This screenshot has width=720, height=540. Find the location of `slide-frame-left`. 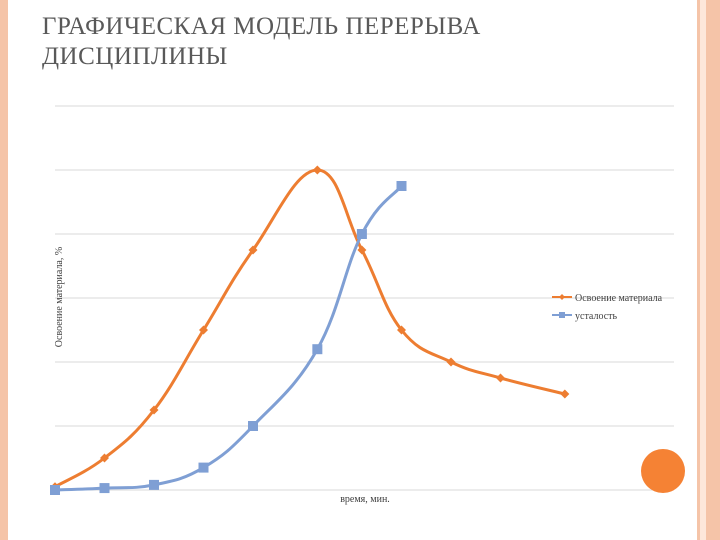

slide-frame-left is located at coordinates (4, 270).